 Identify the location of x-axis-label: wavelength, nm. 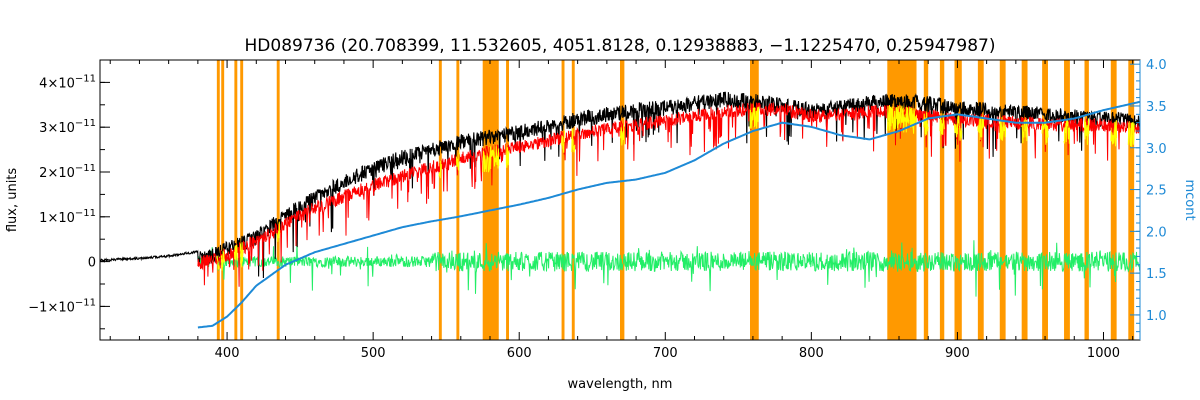
(620, 384).